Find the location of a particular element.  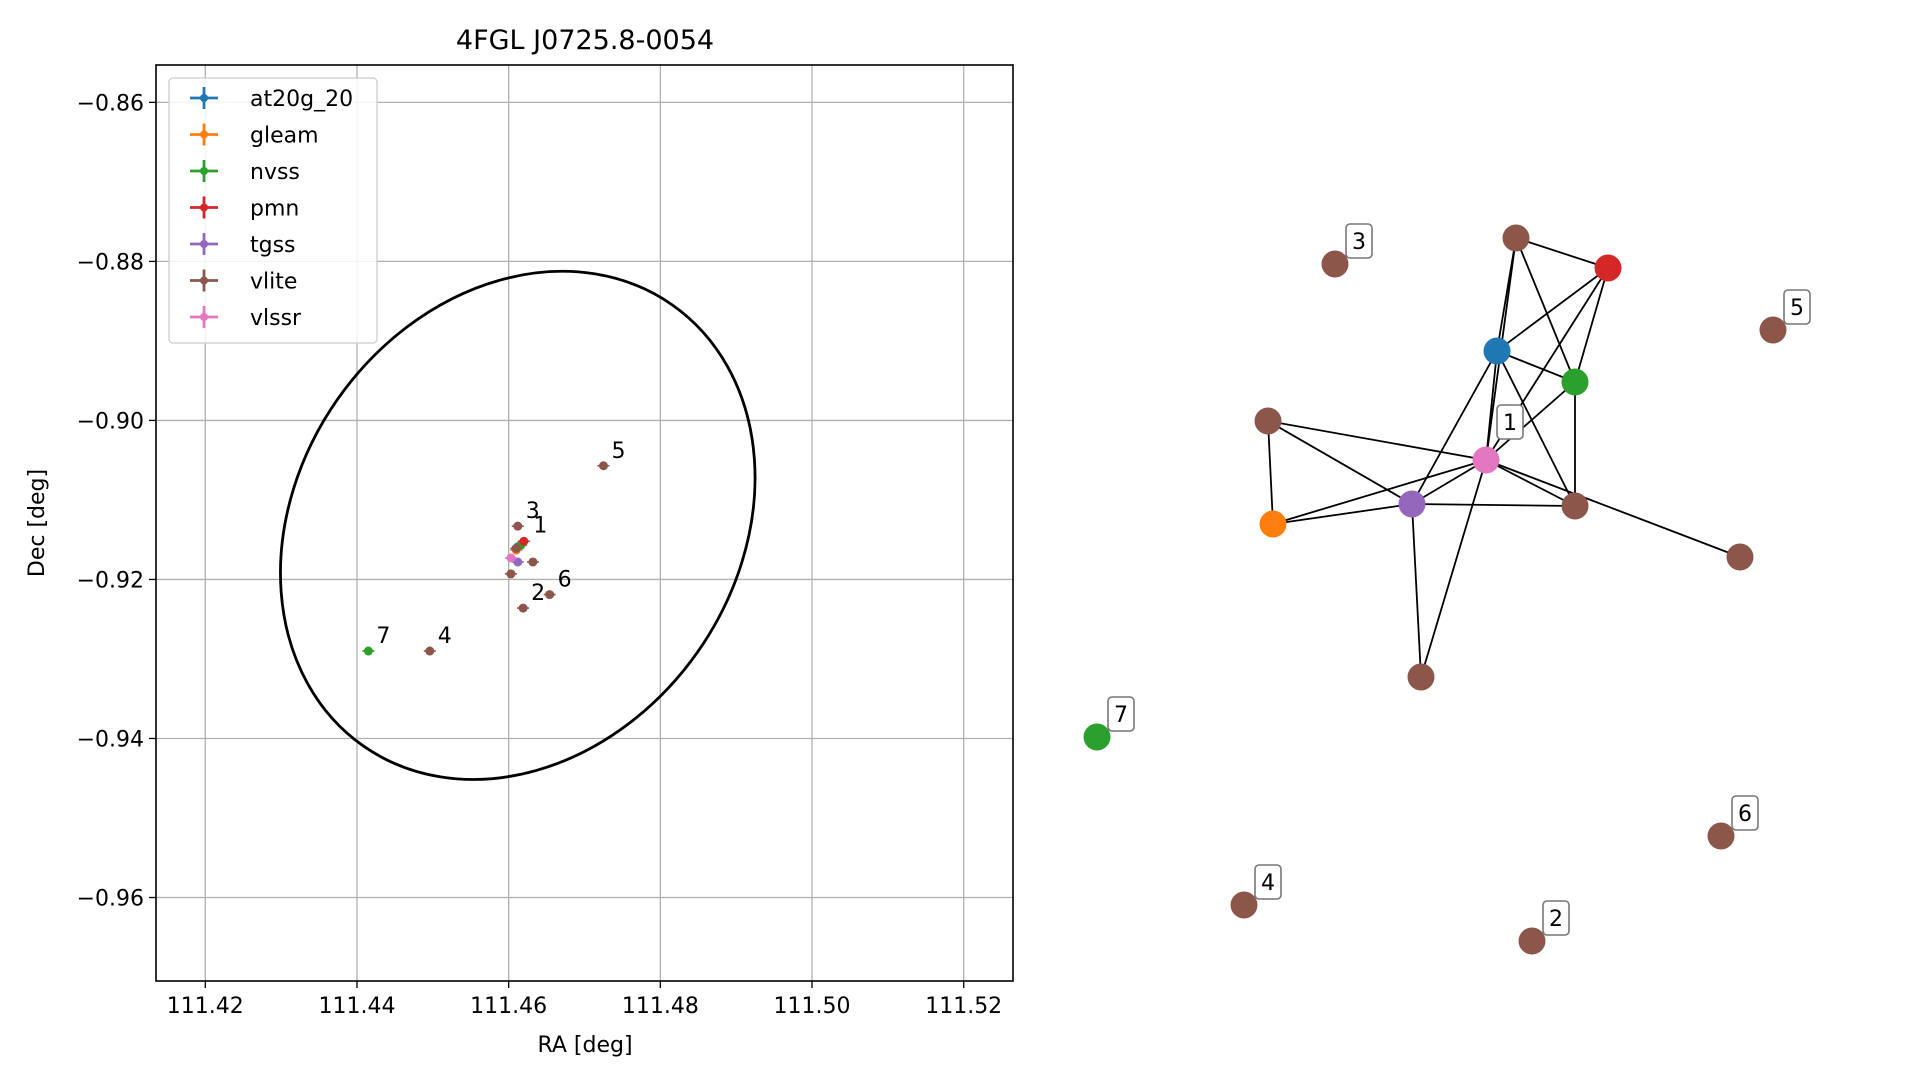

legend-label: vlssr is located at coordinates (276, 318).